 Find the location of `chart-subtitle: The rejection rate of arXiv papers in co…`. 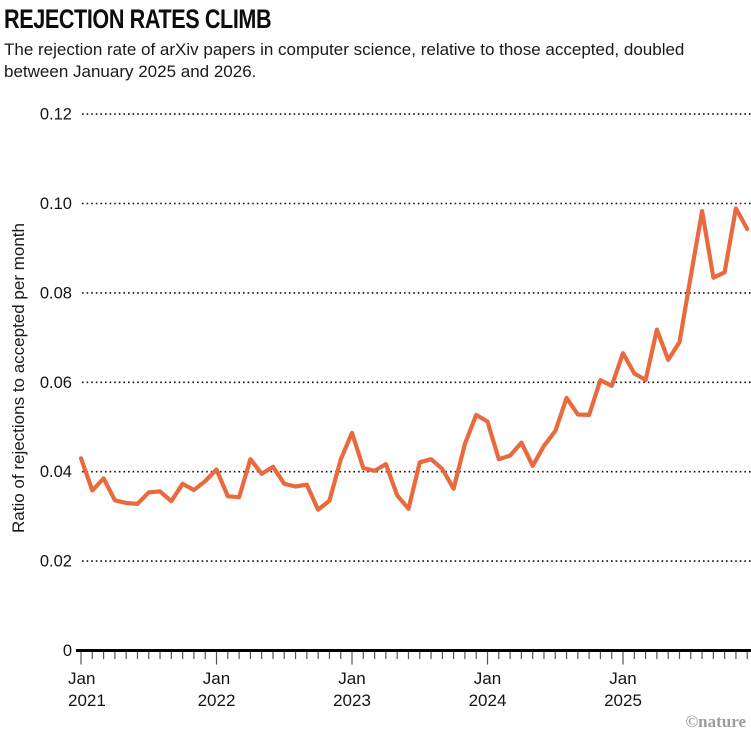

chart-subtitle: The rejection rate of arXiv papers in co… is located at coordinates (344, 61).